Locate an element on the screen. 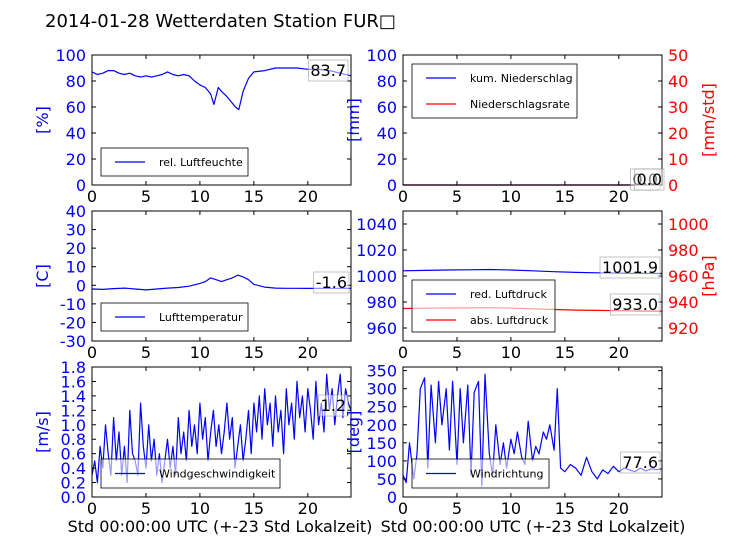 The image size is (736, 552). y-tick-label: 0.0 is located at coordinates (73, 497).